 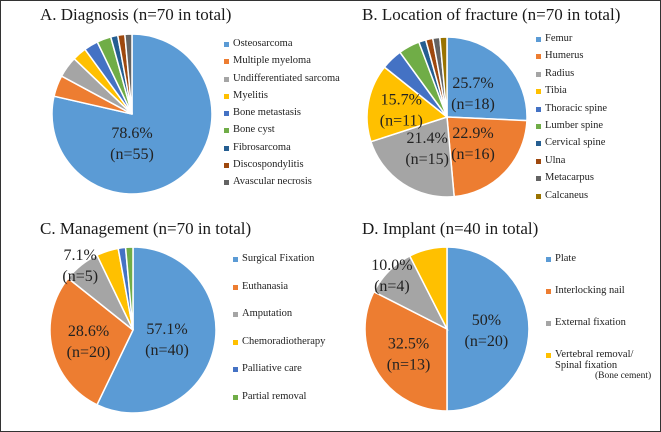 What do you see at coordinates (132, 144) in the screenshot?
I see `data-label-osteosarcoma: 78.6% (n=55)` at bounding box center [132, 144].